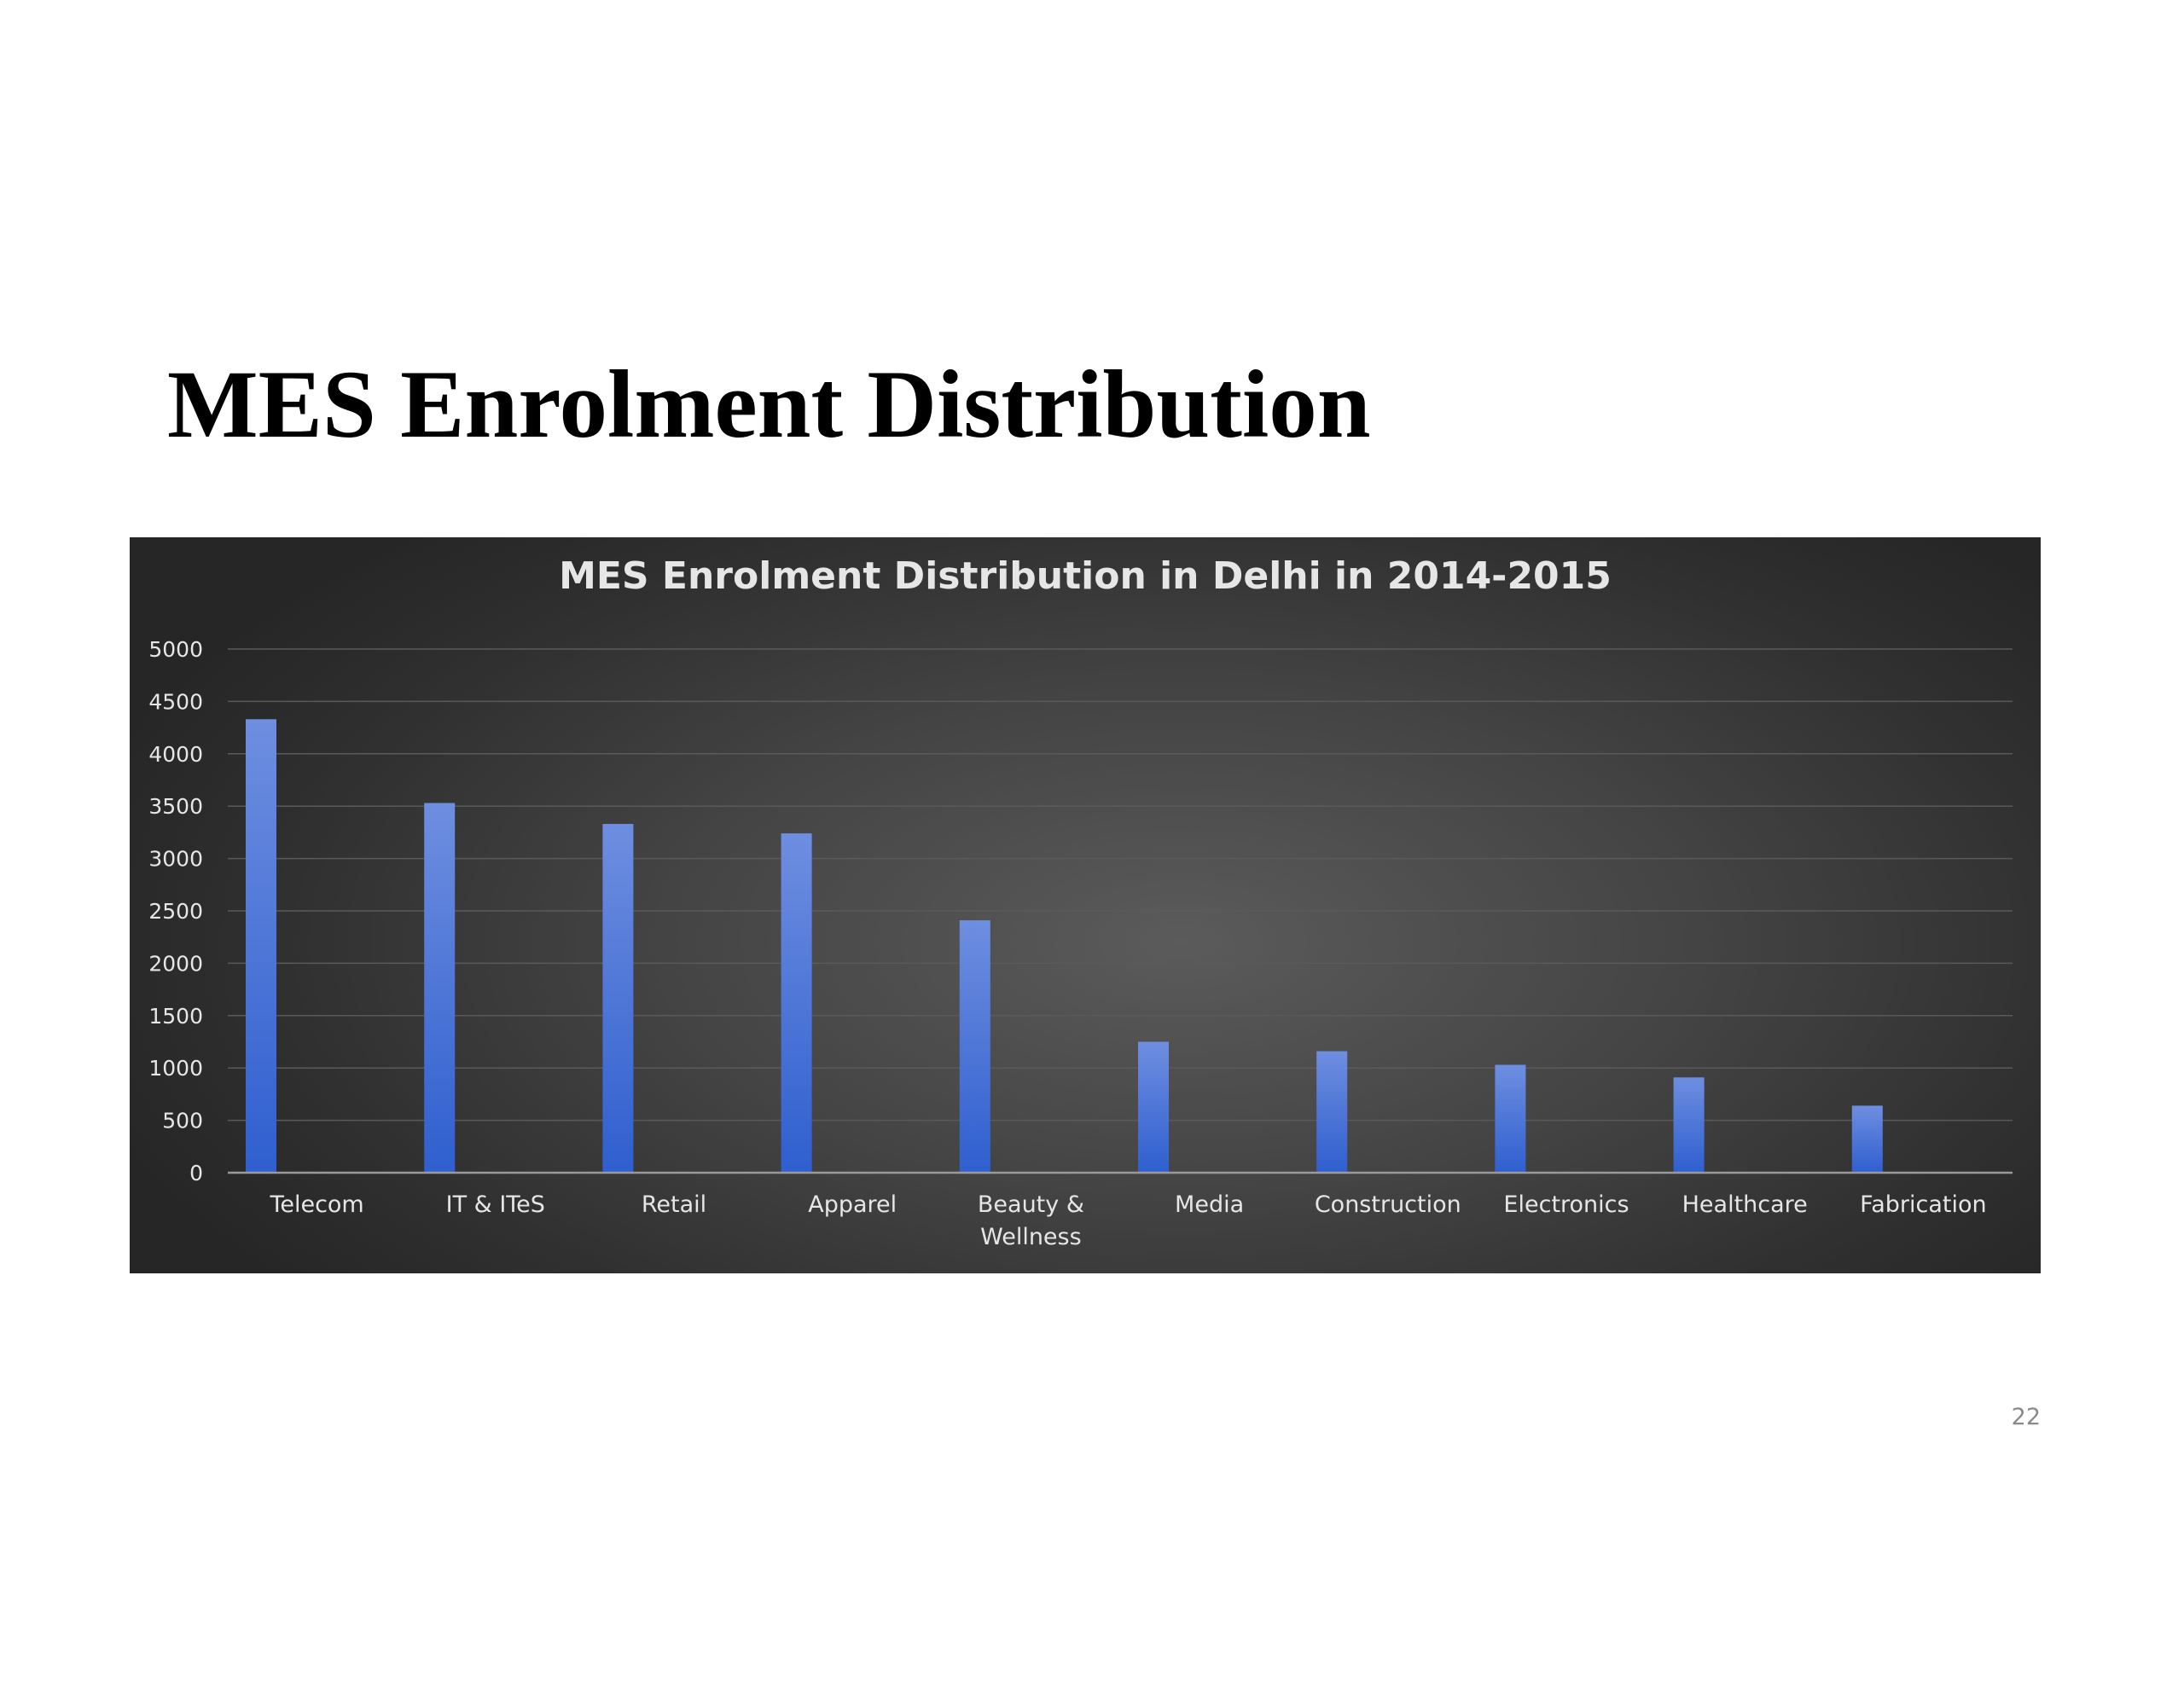 The image size is (2184, 1687). I want to click on y-tick-label: 3500, so click(175, 806).